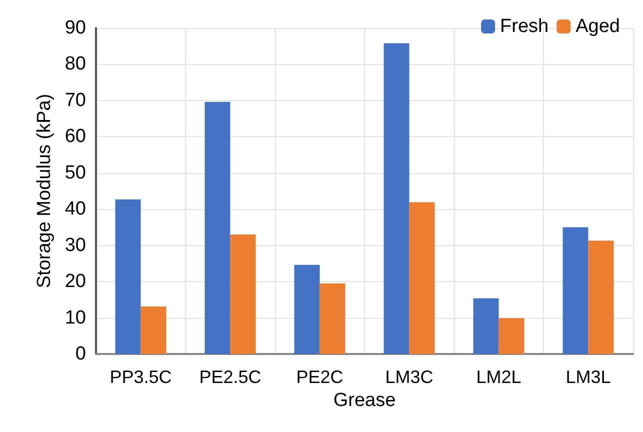  Describe the element at coordinates (75, 173) in the screenshot. I see `y-tick-label: 50` at that location.